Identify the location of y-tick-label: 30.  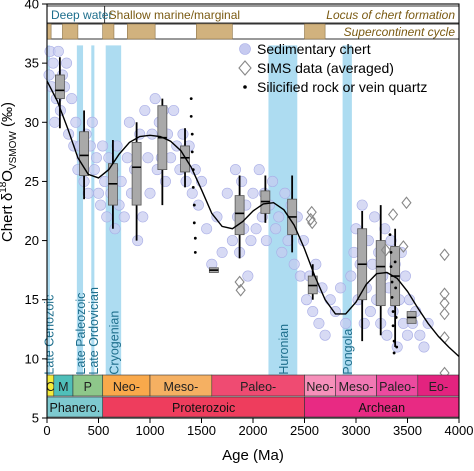
(32, 122).